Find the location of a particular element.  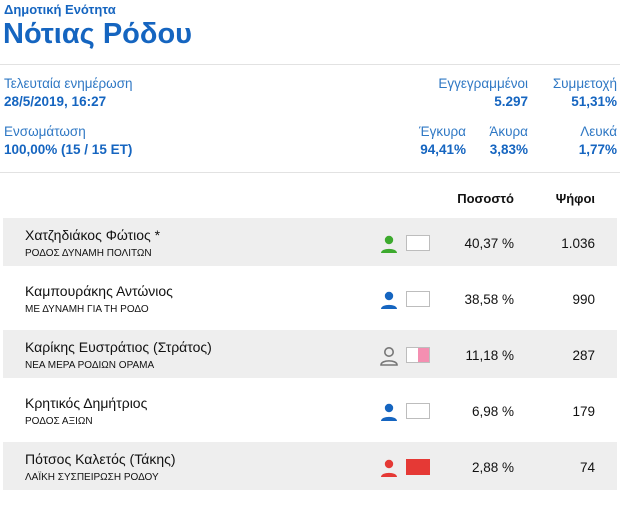

registered-label: Εγγεγραμμένοι is located at coordinates (483, 83).